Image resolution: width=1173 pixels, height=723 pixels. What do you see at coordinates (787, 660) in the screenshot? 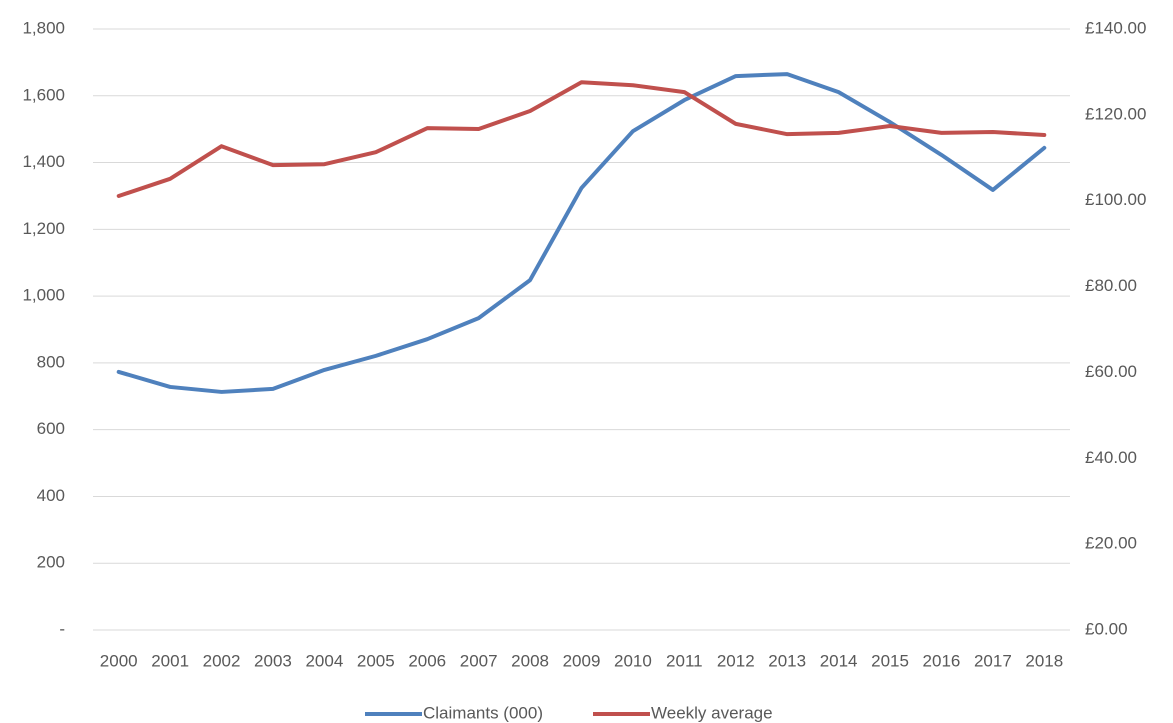
I see `x-tick-label: 2013` at bounding box center [787, 660].